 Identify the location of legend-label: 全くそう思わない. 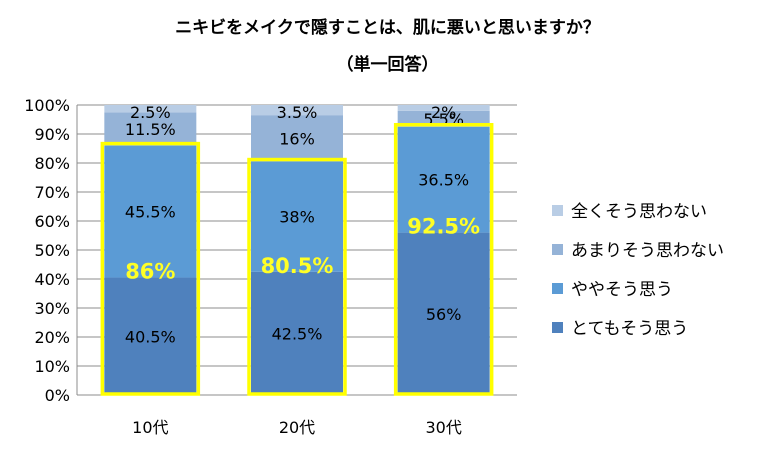
(639, 212).